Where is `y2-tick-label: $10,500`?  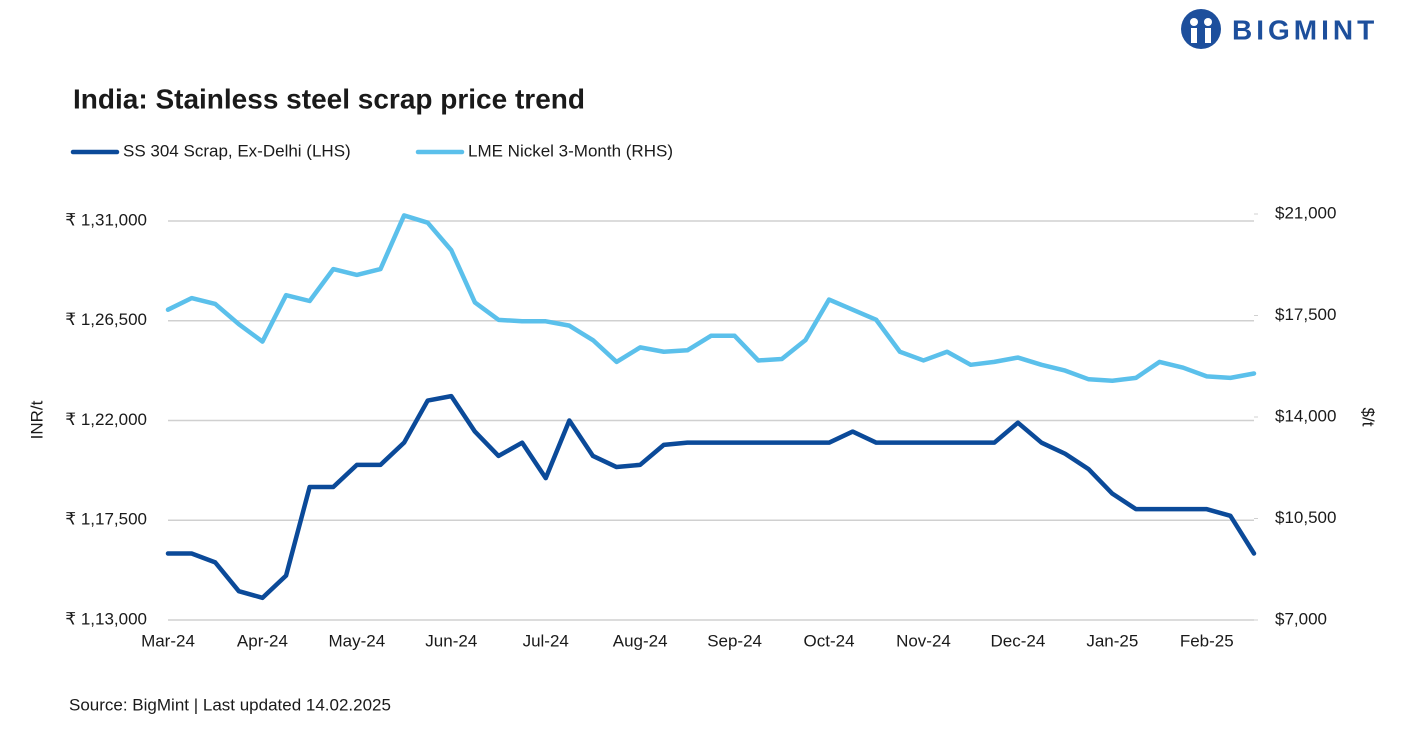 y2-tick-label: $10,500 is located at coordinates (1305, 517).